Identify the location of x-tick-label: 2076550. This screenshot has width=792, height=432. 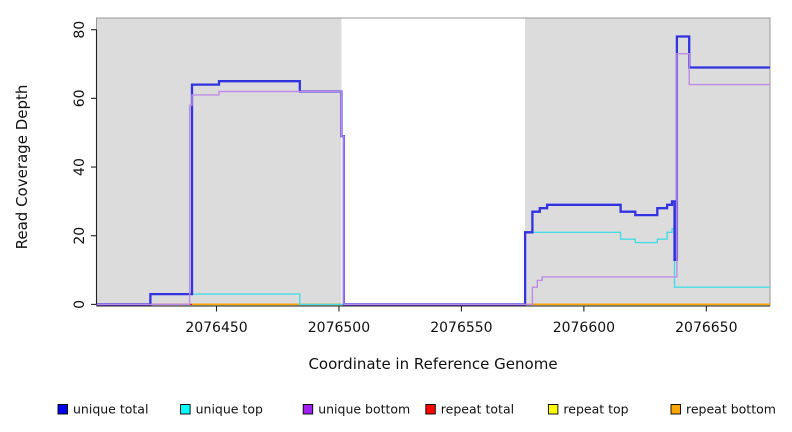
(461, 328).